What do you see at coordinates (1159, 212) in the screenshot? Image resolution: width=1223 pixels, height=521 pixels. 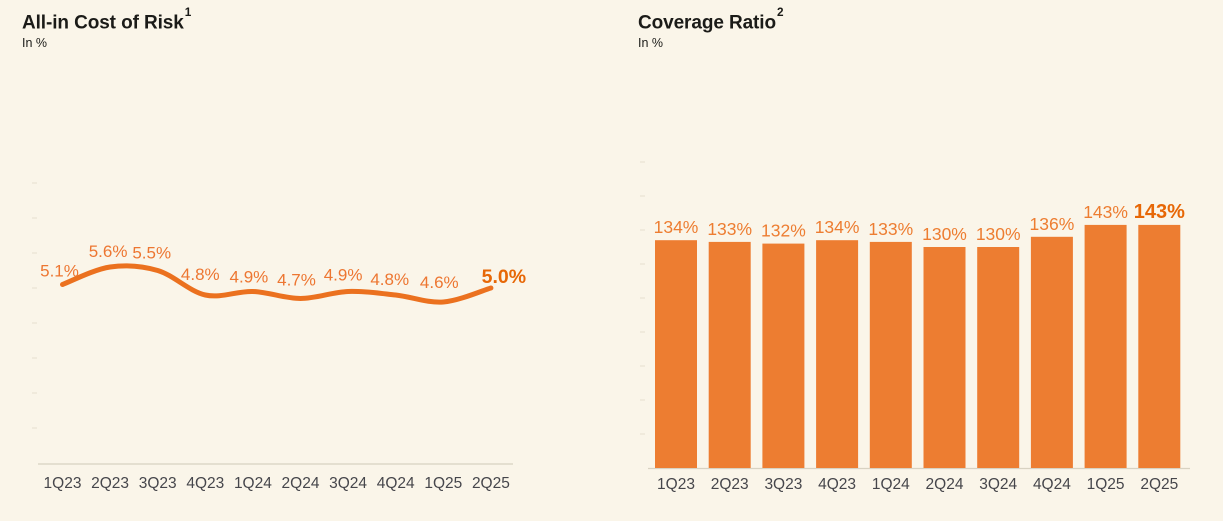 I see `bar-label-emphasized: 143%` at bounding box center [1159, 212].